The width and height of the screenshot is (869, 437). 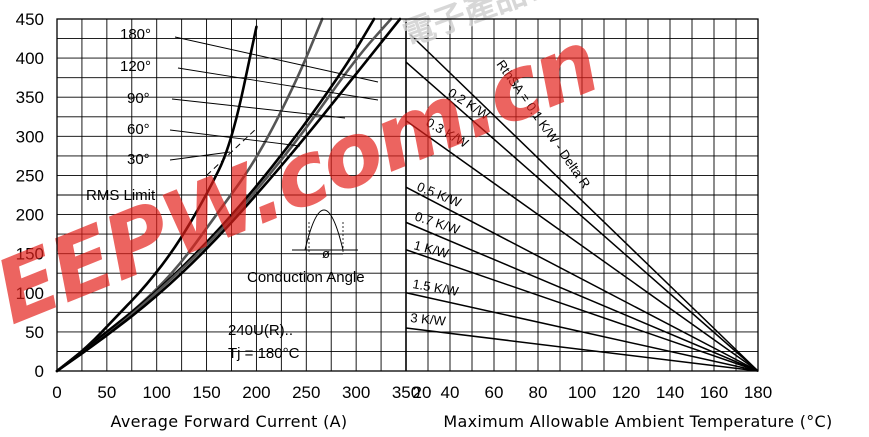 I want to click on rms-limit-label: RMS Limit, so click(x=121, y=195).